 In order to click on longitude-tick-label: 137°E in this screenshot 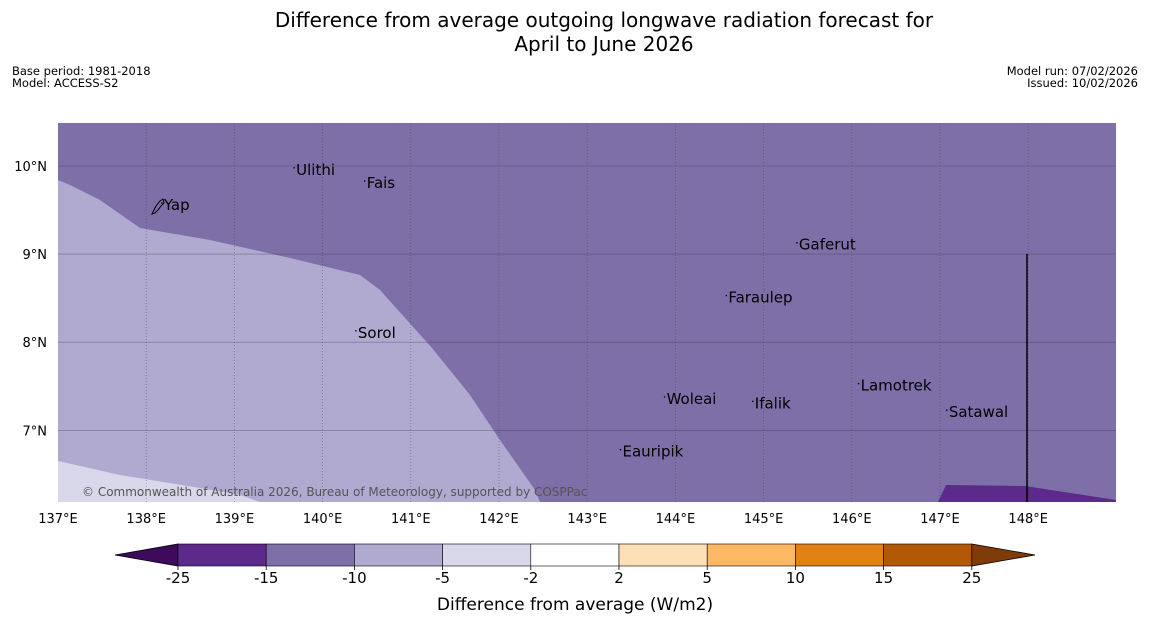, I will do `click(58, 519)`.